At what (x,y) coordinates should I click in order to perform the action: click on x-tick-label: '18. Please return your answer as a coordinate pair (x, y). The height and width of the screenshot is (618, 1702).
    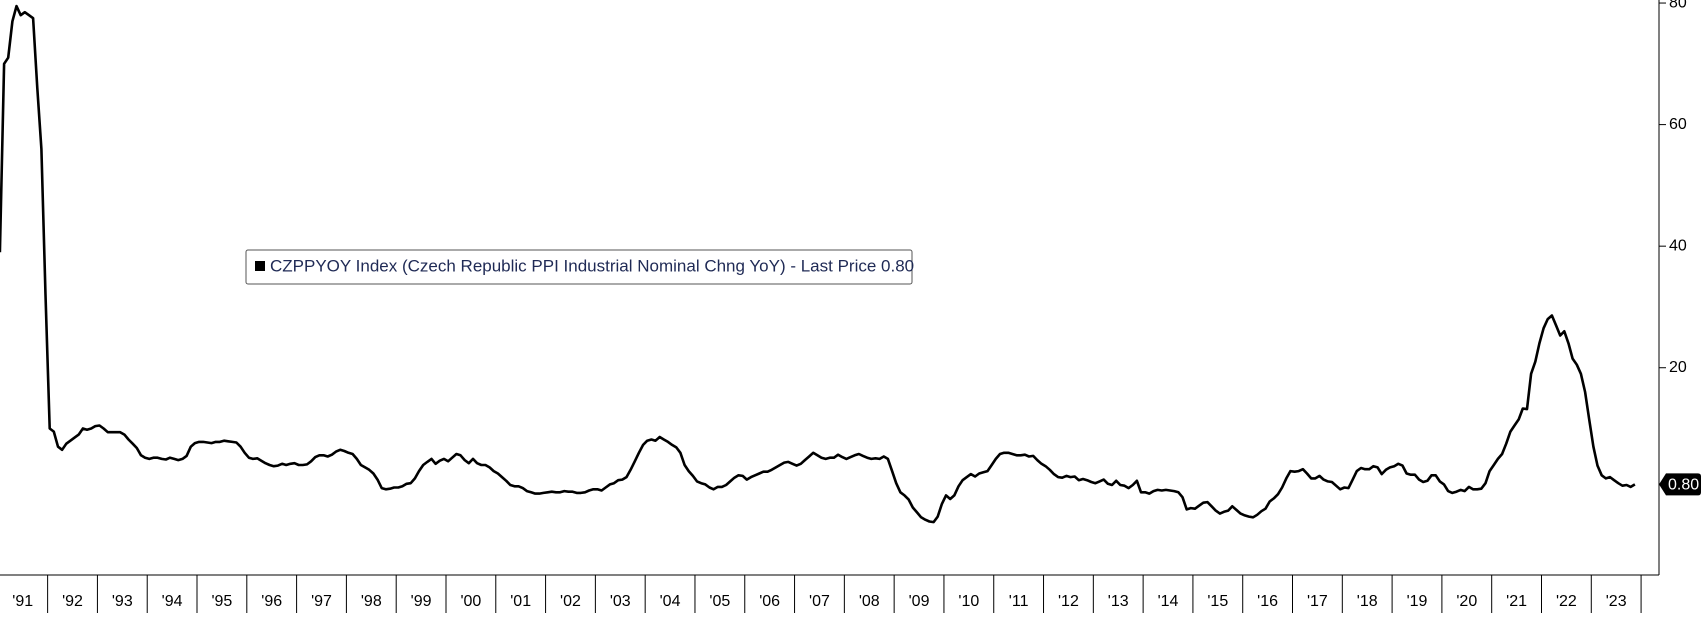
    Looking at the image, I should click on (1367, 601).